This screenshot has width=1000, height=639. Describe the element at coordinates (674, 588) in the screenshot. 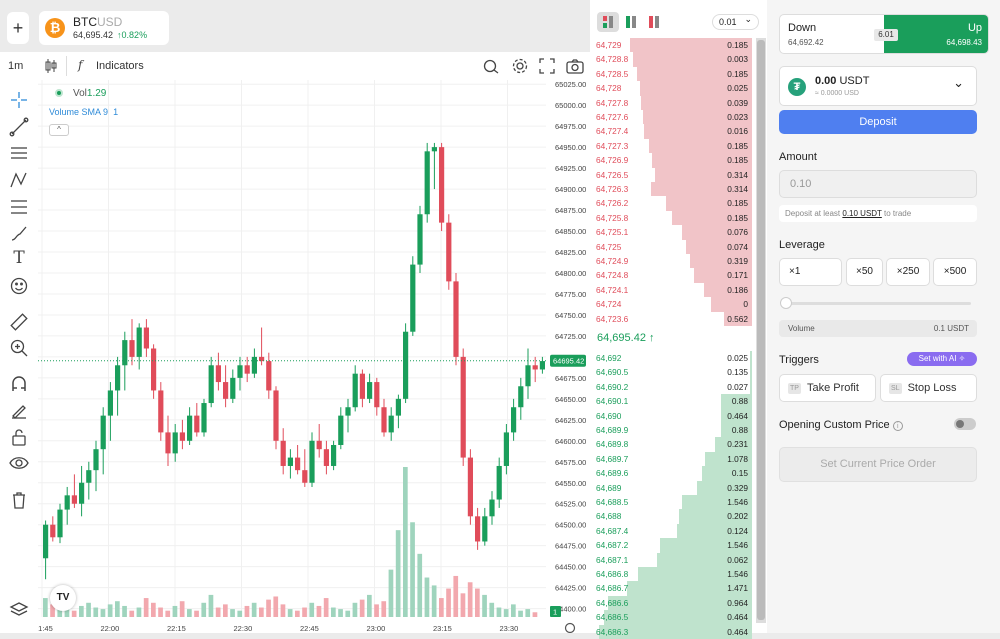

I see `bid-row: 64,686.7 1.471` at that location.